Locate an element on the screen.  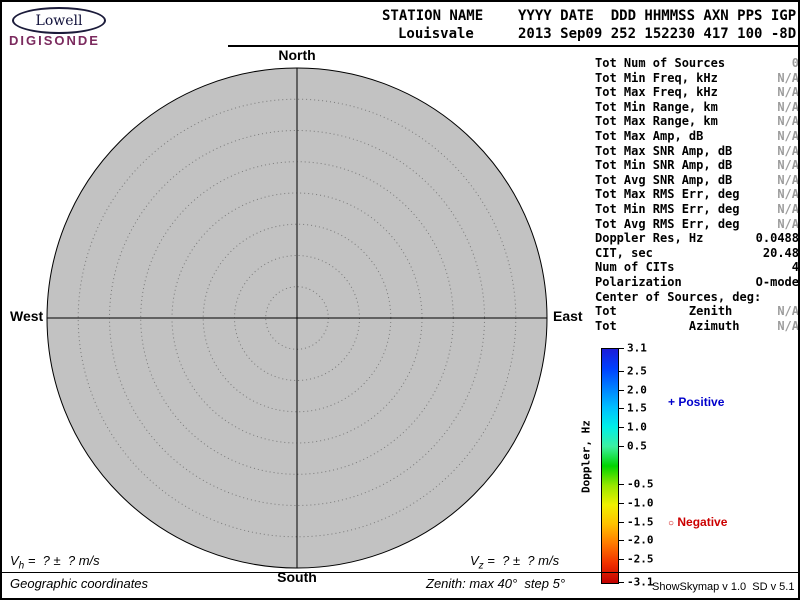
stat-row: Tot Max Range, km N/A is located at coordinates (697, 121).